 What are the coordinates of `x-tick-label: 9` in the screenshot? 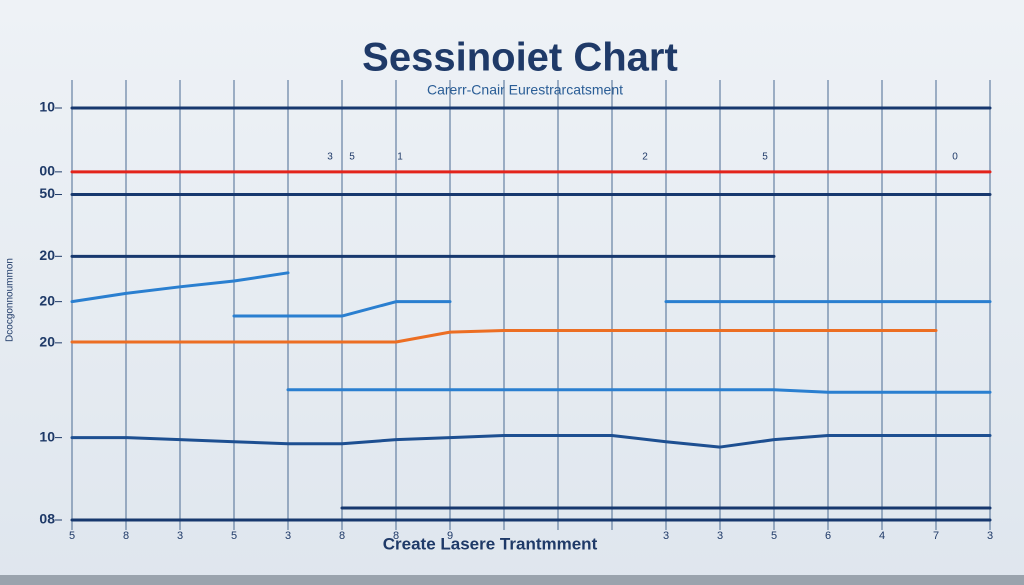 It's located at (450, 536).